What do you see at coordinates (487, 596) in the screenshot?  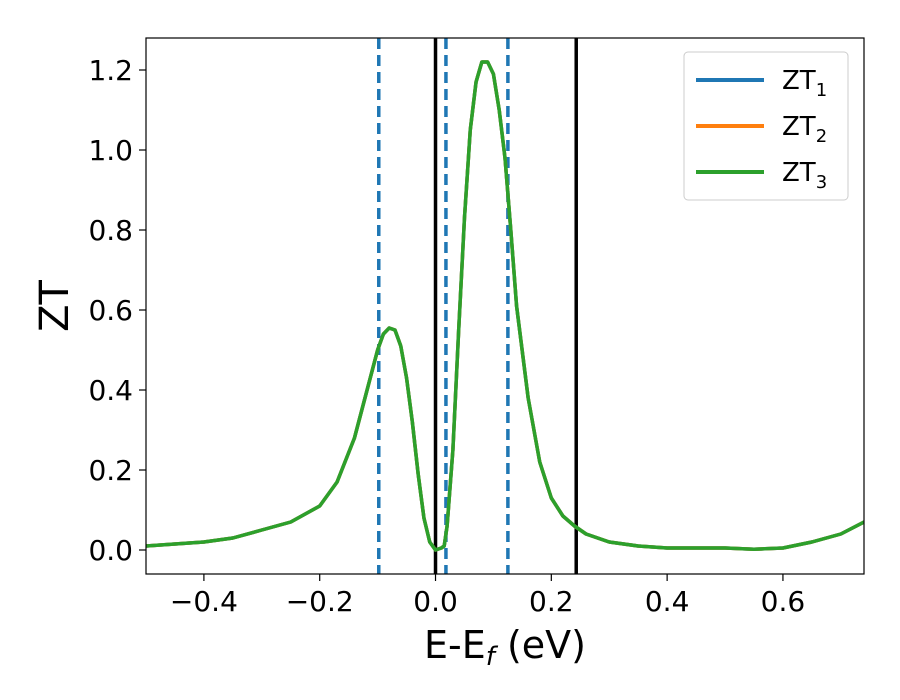 I see `x-axis-ticks: −0.4 −0.2 0.0 0.2 0.4 0.6` at bounding box center [487, 596].